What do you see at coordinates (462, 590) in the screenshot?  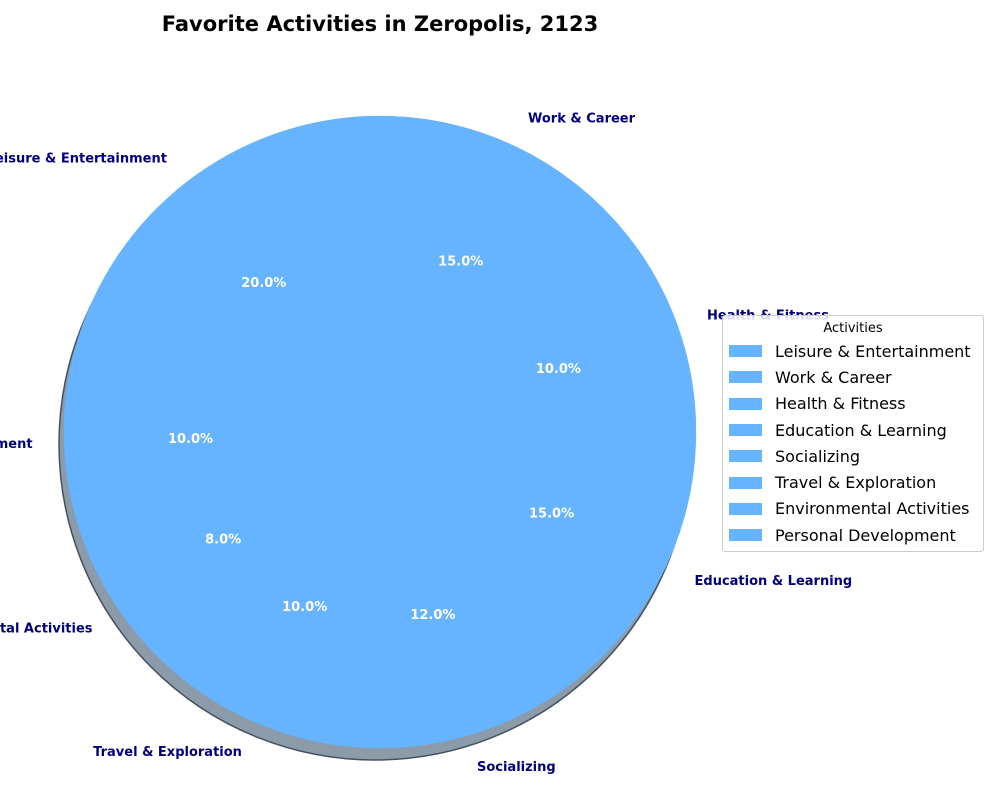 I see `pie-slice-socializing` at bounding box center [462, 590].